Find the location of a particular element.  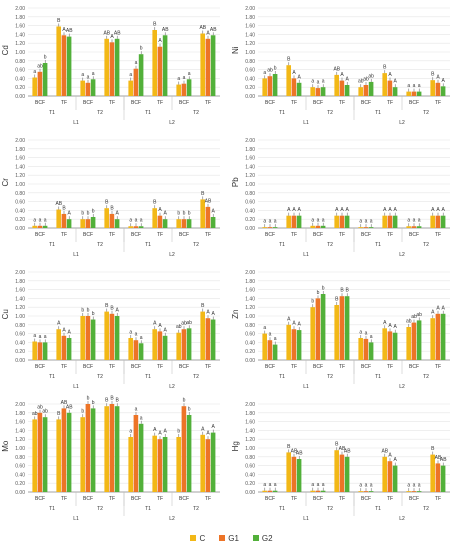

y-tick-label: 2.00 is located at coordinates (20, 141).